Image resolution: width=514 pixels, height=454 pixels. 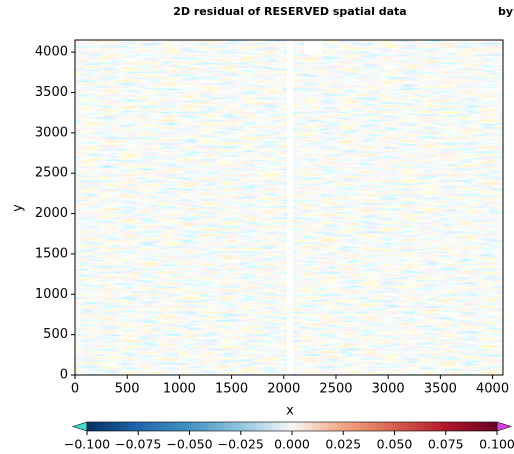 What do you see at coordinates (292, 426) in the screenshot?
I see `colorbar` at bounding box center [292, 426].